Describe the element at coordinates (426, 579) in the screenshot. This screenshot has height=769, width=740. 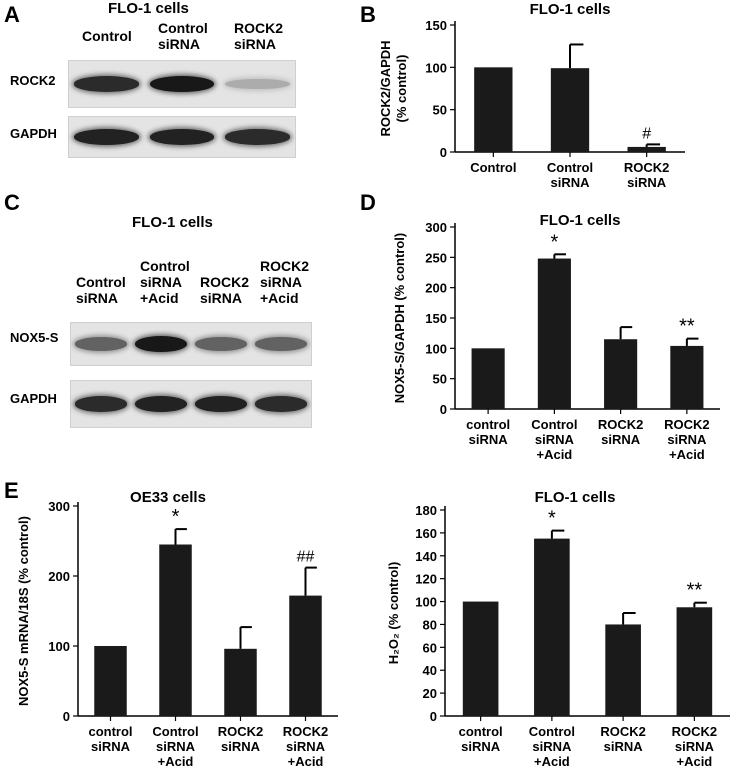
I see `y-tick-label: 120` at that location.